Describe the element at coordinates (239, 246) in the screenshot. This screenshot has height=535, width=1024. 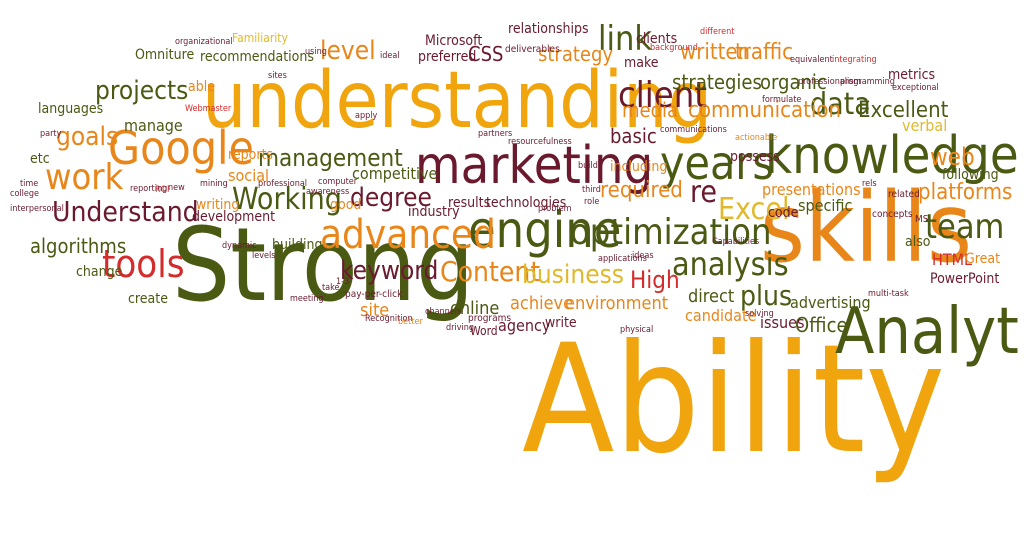
I see `word-dynamic: dynamic` at that location.